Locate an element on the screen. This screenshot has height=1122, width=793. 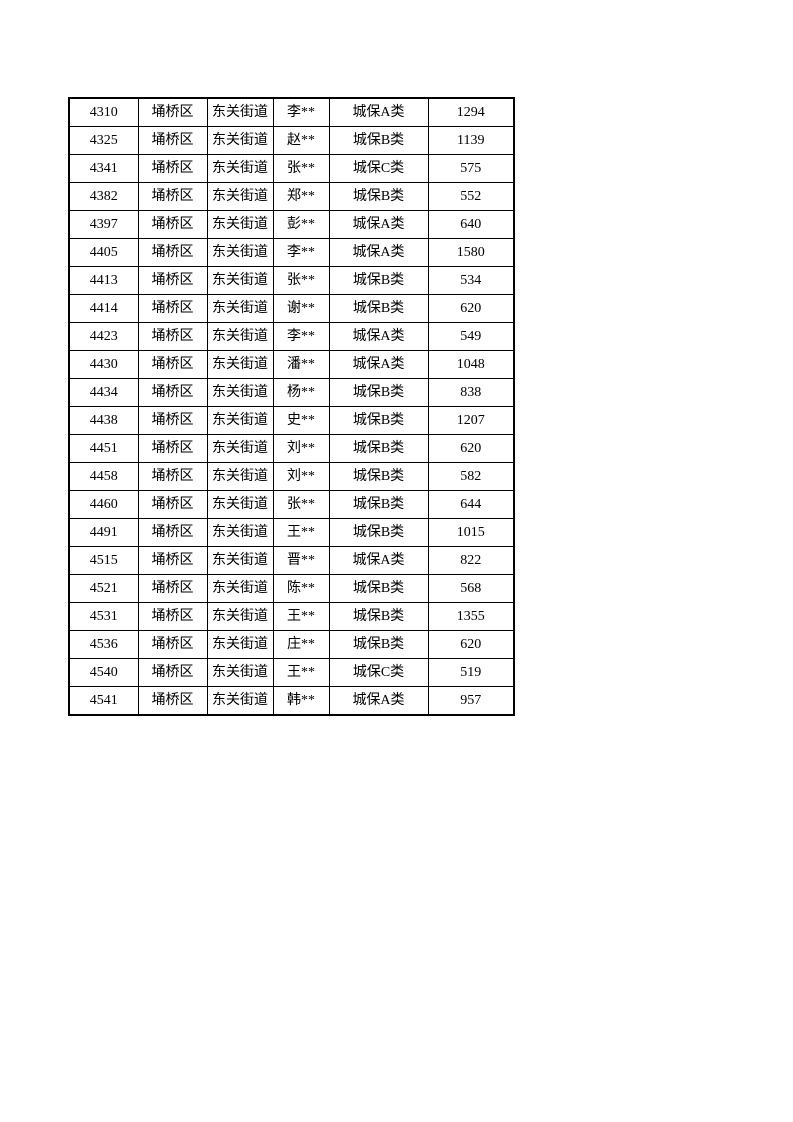
cell-id: 4325 is located at coordinates (103, 140).